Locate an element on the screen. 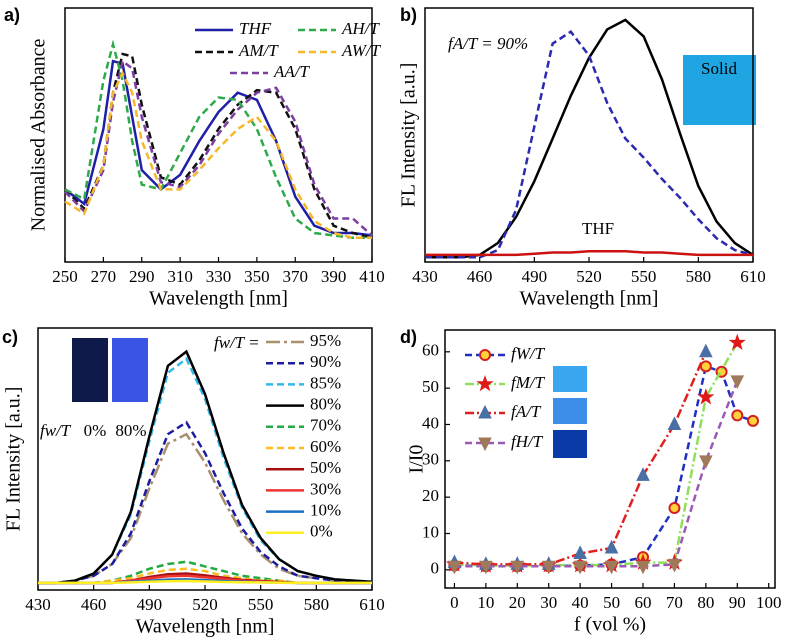 The image size is (787, 642). legend-label: AM/T is located at coordinates (258, 50).